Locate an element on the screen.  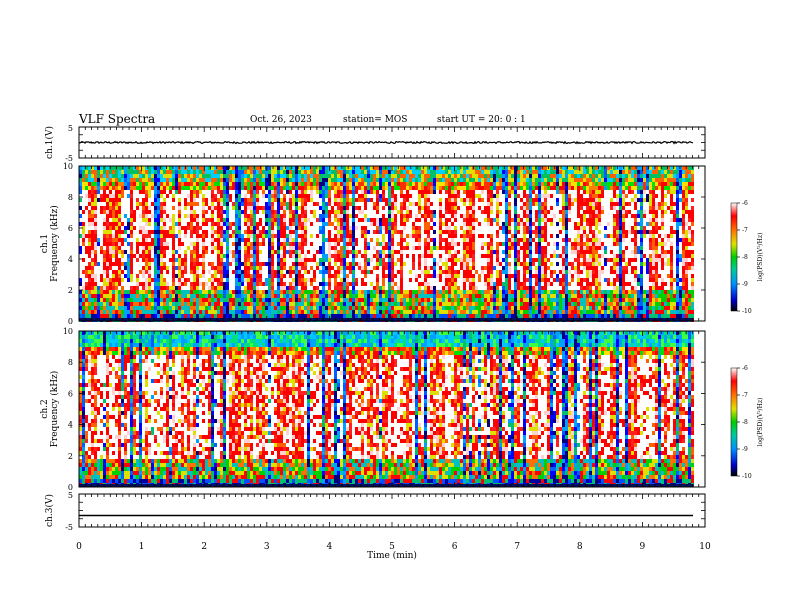
x-tick-label: 0 is located at coordinates (79, 547).